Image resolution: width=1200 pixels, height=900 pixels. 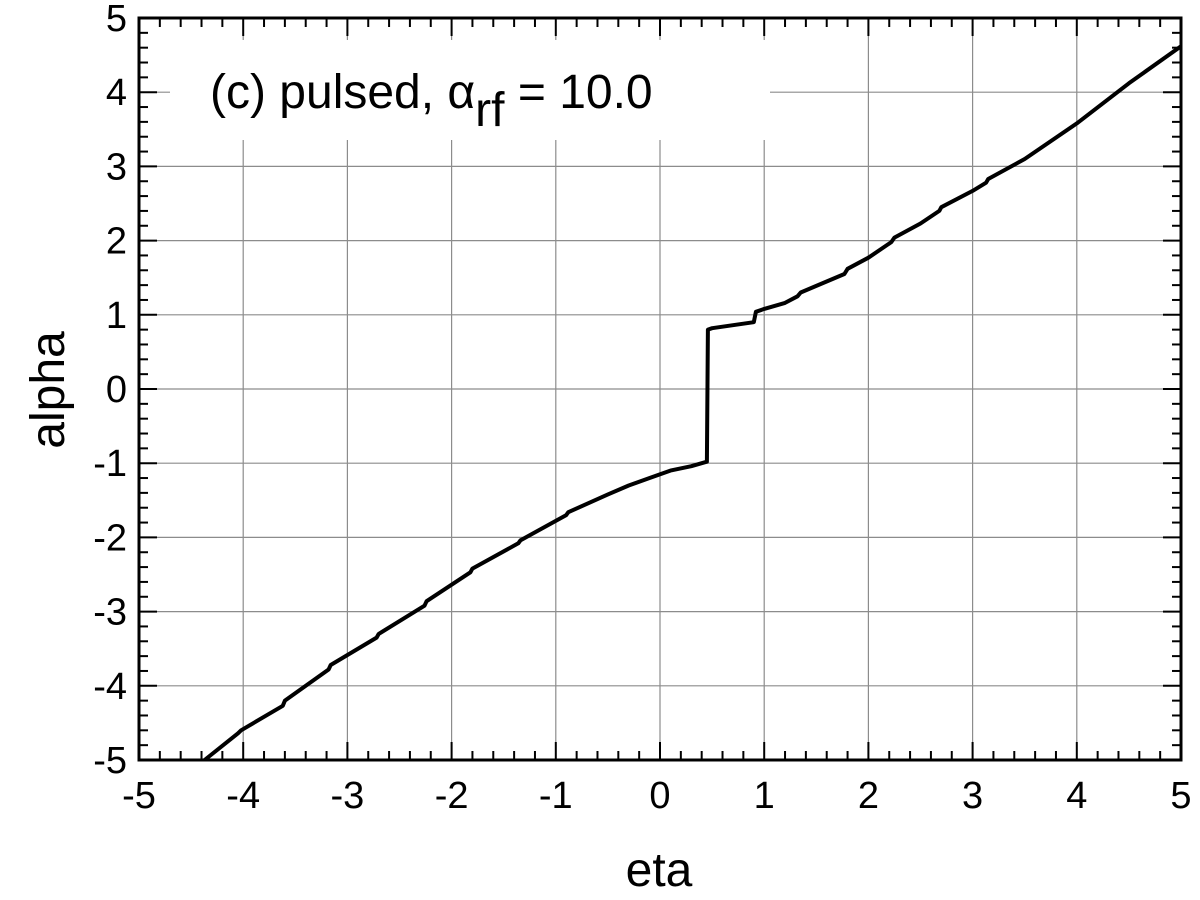 I want to click on annotation-suffix: = 10.0, so click(x=579, y=92).